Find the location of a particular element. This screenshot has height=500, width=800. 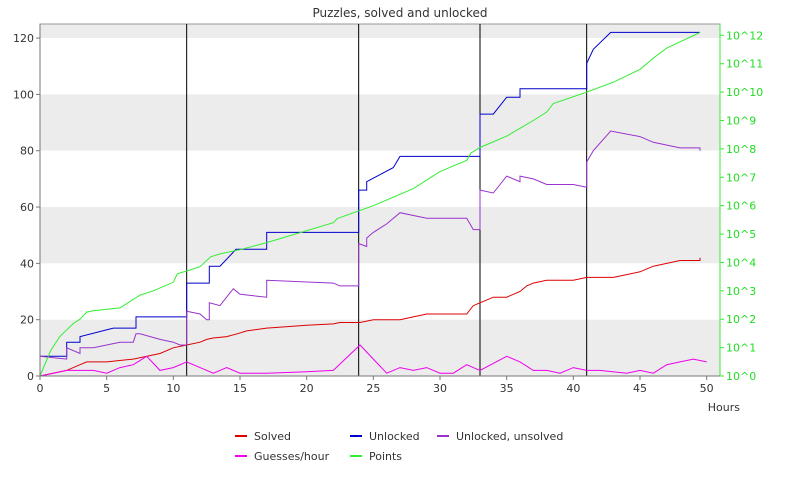

x-tick-label: 0 is located at coordinates (40, 388).